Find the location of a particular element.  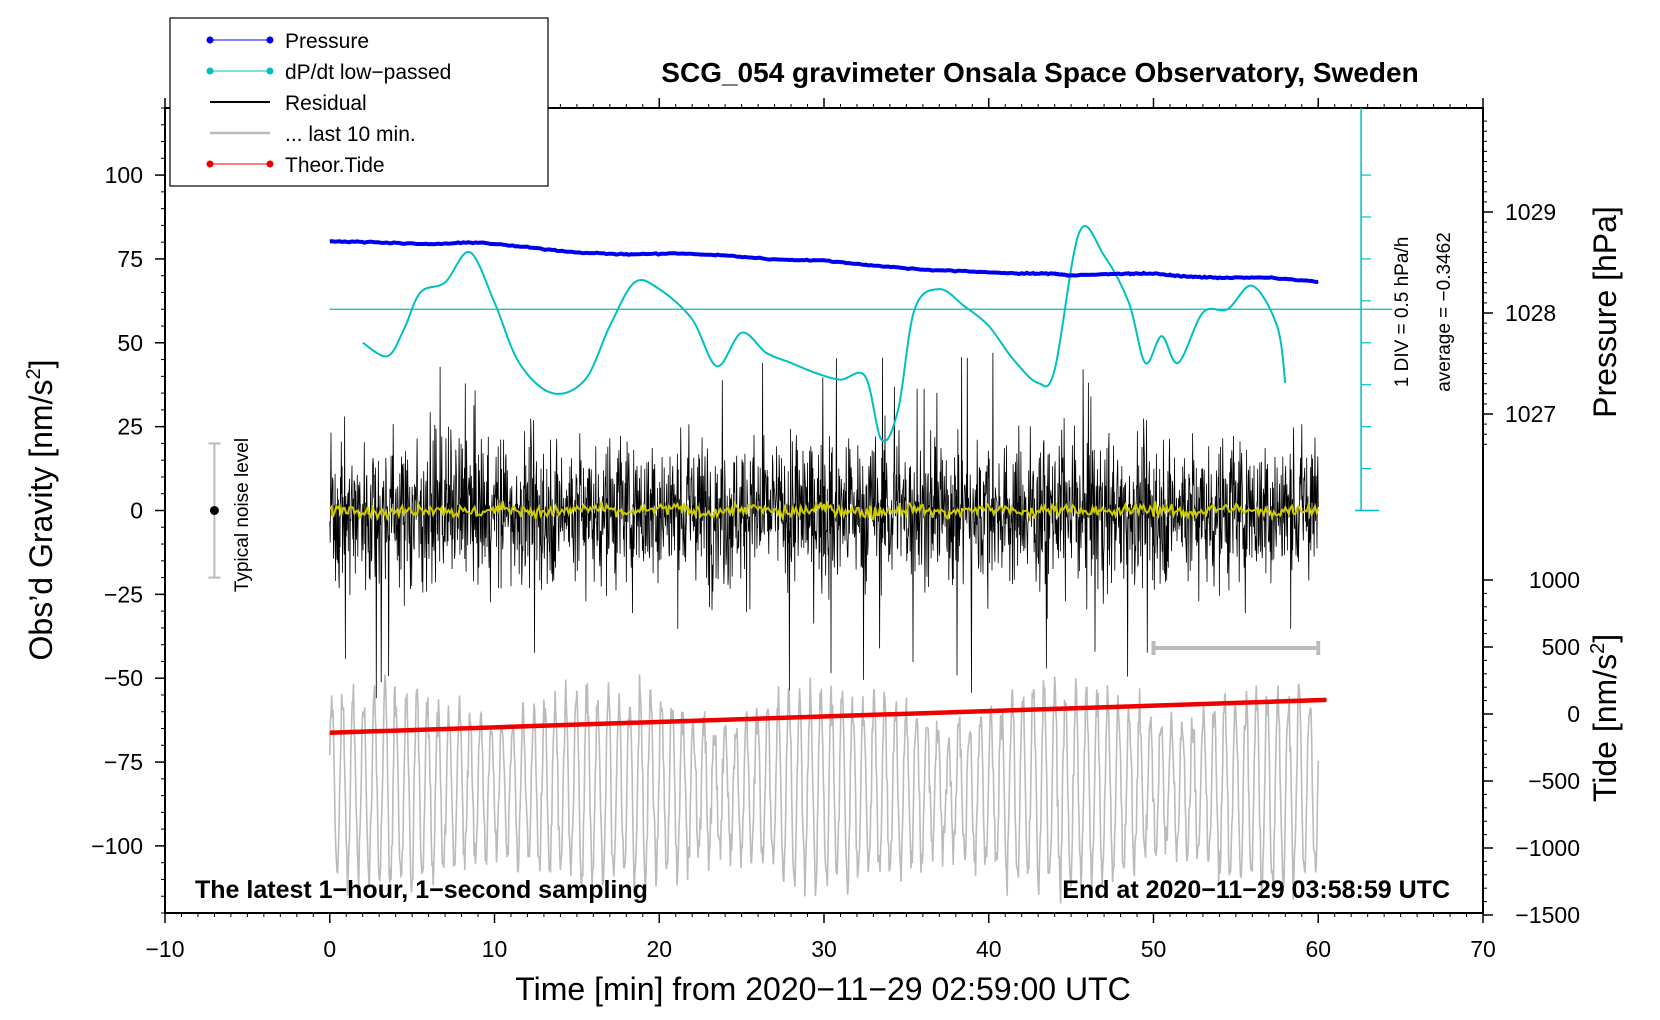

noise-bar-center is located at coordinates (214, 510).